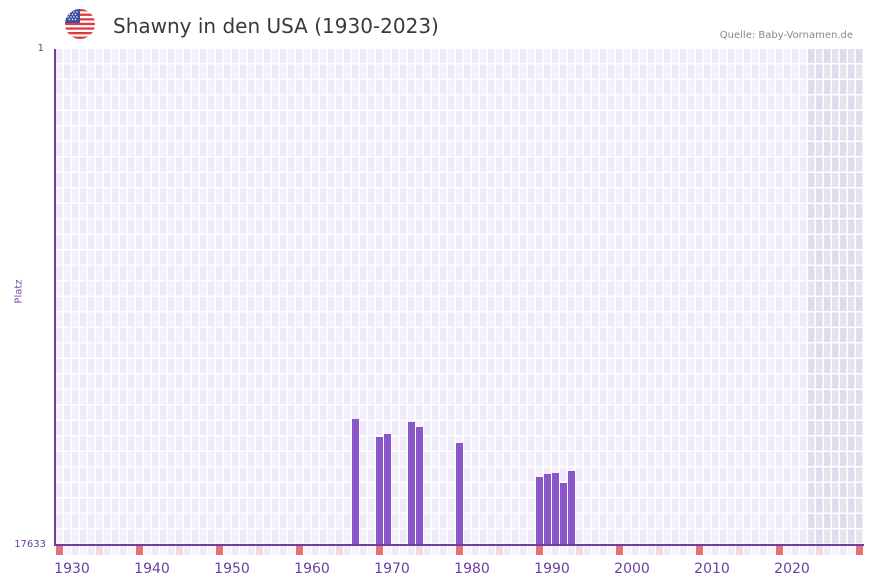 This screenshot has height=587, width=873. Describe the element at coordinates (419, 486) in the screenshot. I see `bar-1973` at that location.